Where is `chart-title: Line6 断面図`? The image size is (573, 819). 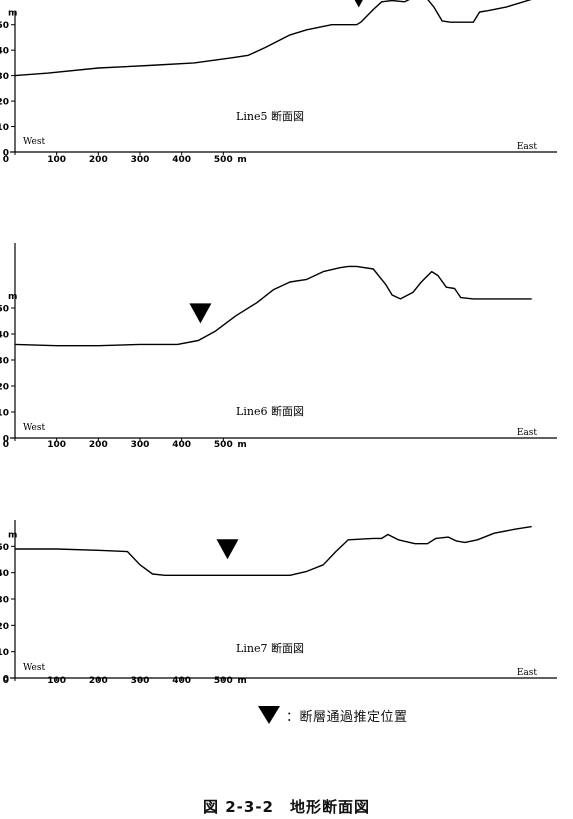 chart-title: Line6 断面図 is located at coordinates (270, 411).